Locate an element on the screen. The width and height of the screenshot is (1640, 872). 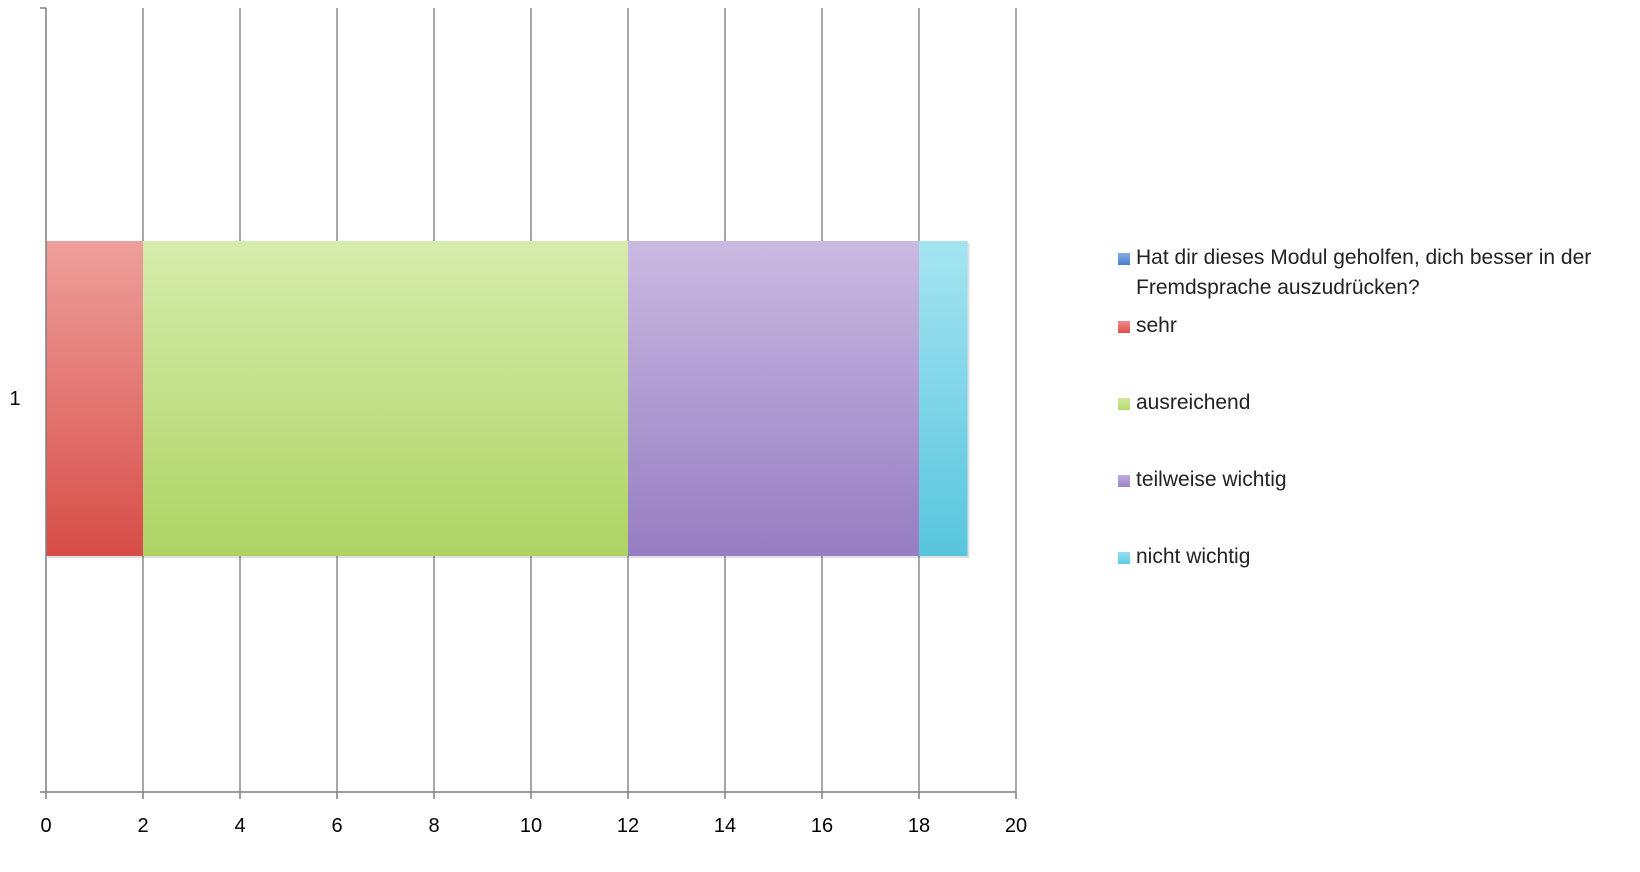
x-tick-label: 6 is located at coordinates (336, 826).